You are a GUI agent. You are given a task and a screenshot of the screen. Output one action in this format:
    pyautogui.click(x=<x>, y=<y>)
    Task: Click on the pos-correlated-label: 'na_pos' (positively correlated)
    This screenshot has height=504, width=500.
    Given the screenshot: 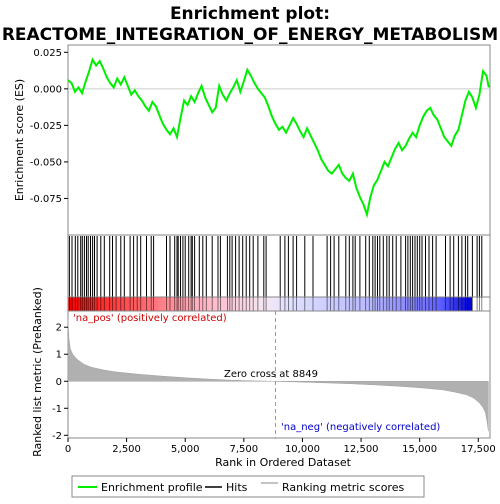 What is the action you would take?
    pyautogui.click(x=150, y=318)
    